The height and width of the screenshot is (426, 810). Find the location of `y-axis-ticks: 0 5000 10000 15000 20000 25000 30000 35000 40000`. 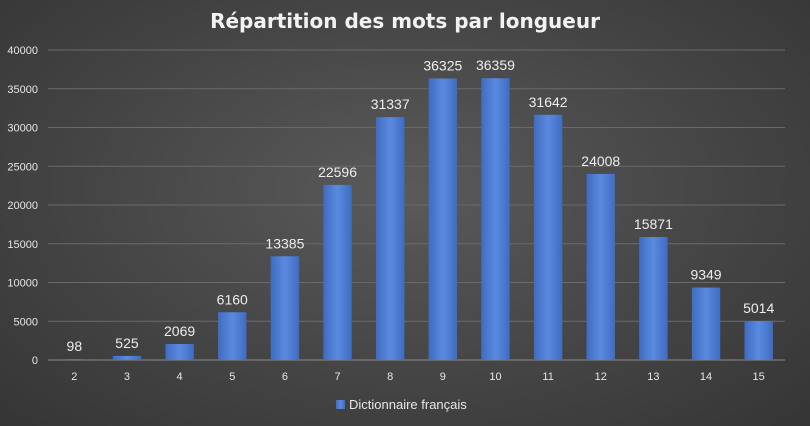

y-axis-ticks: 0 5000 10000 15000 20000 25000 30000 35000 40000 is located at coordinates (22, 206).